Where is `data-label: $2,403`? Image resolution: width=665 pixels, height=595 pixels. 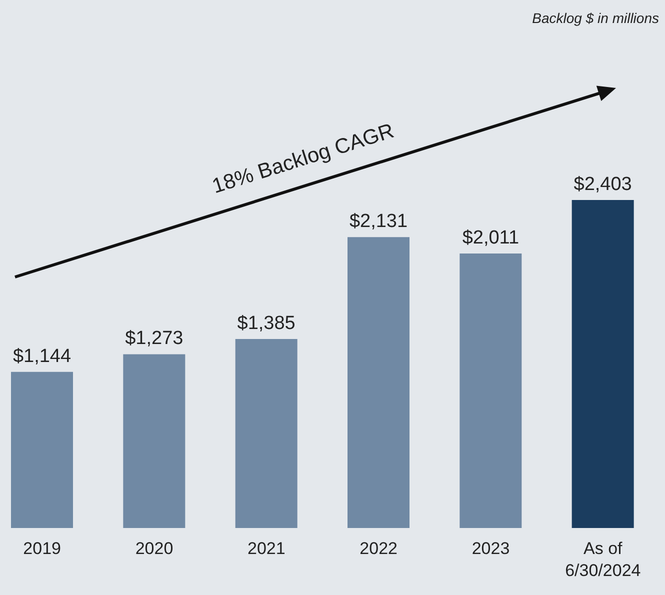
data-label: $2,403 is located at coordinates (603, 184).